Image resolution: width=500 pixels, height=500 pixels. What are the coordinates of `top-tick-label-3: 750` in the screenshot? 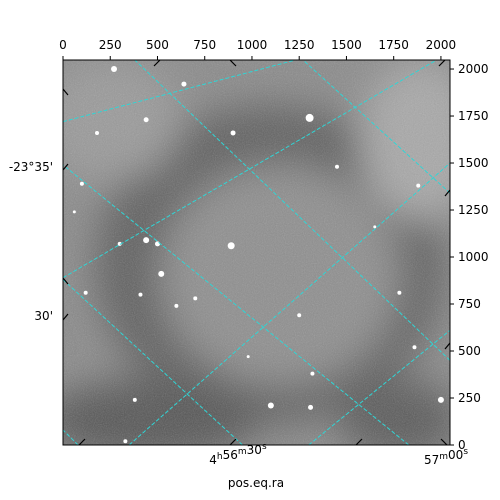 It's located at (204, 45).